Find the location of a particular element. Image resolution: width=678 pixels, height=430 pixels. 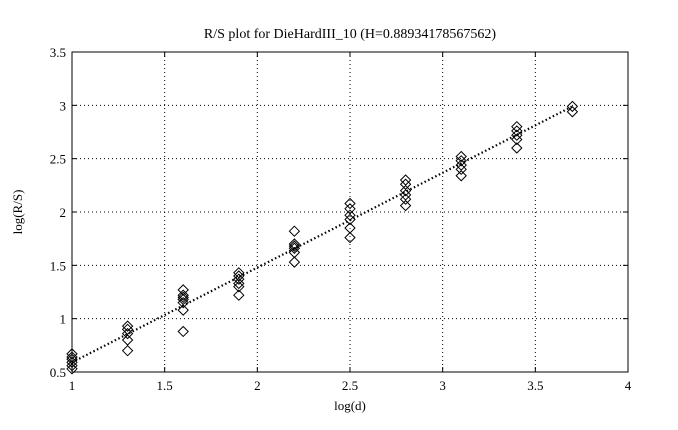

x-tick-label: 2 is located at coordinates (257, 385).